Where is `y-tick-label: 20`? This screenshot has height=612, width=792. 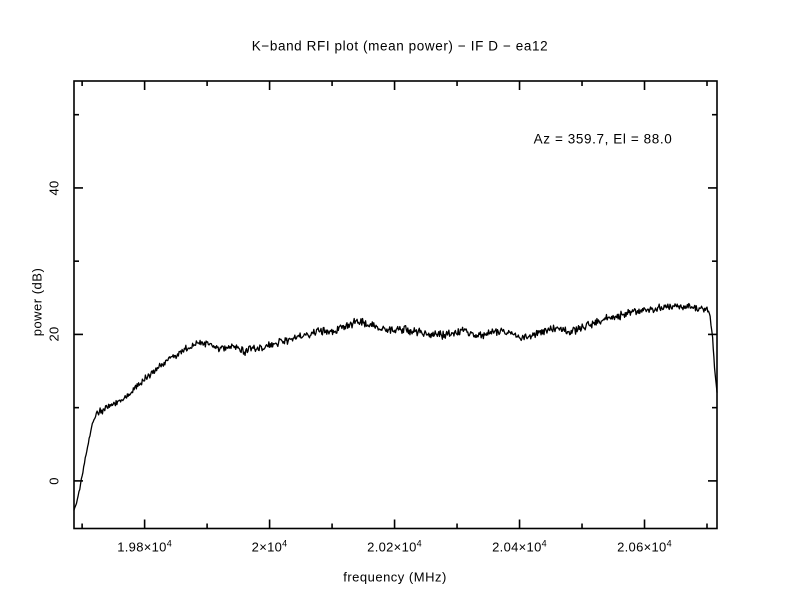
y-tick-label: 20 is located at coordinates (54, 334).